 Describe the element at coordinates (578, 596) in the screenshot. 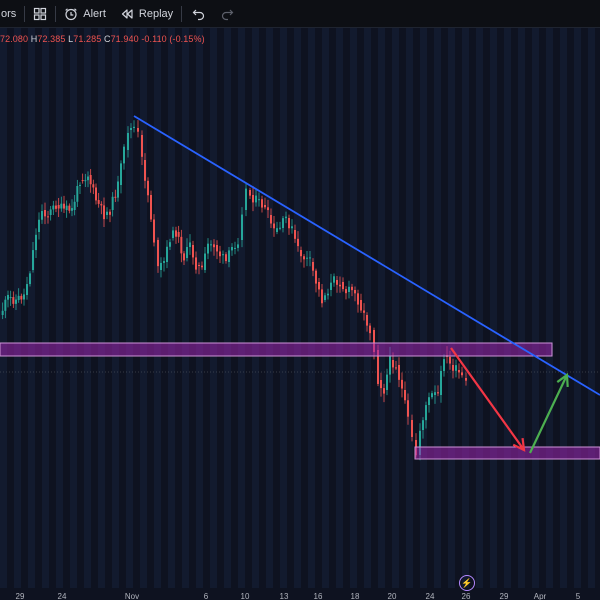

I see `x-tick-label: 5` at that location.